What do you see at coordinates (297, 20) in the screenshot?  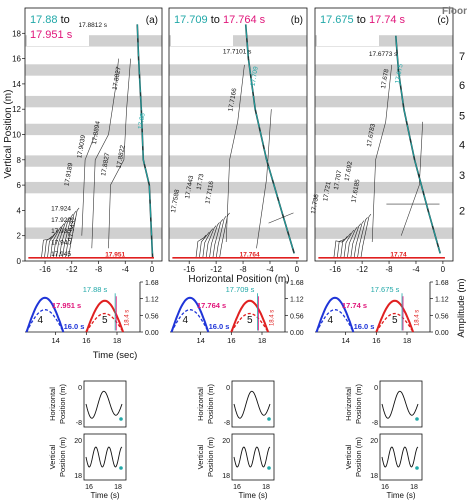 I see `panel-label: (b)` at bounding box center [297, 20].